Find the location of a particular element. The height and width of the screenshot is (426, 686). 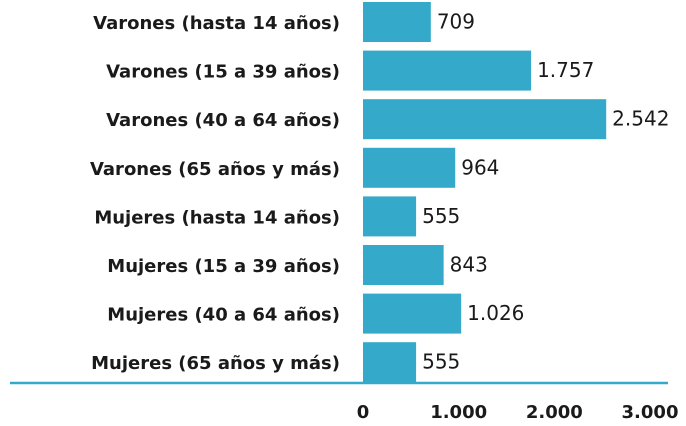

value-label: 1.757 is located at coordinates (565, 70).